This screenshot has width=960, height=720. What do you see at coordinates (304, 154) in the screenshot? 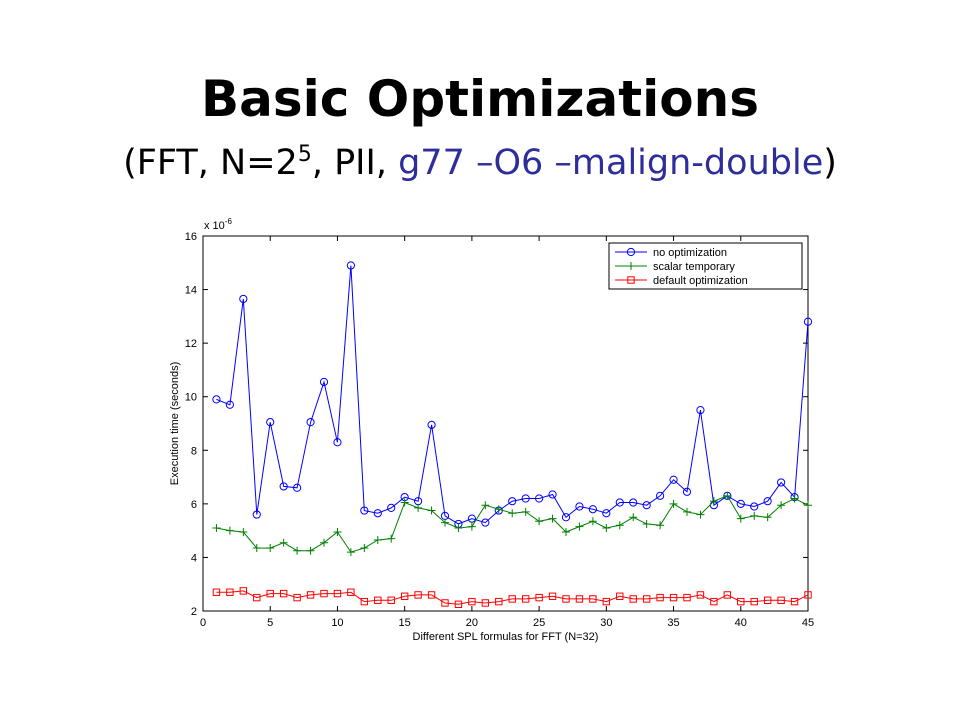
I see `subtitle-exponent: 5` at bounding box center [304, 154].